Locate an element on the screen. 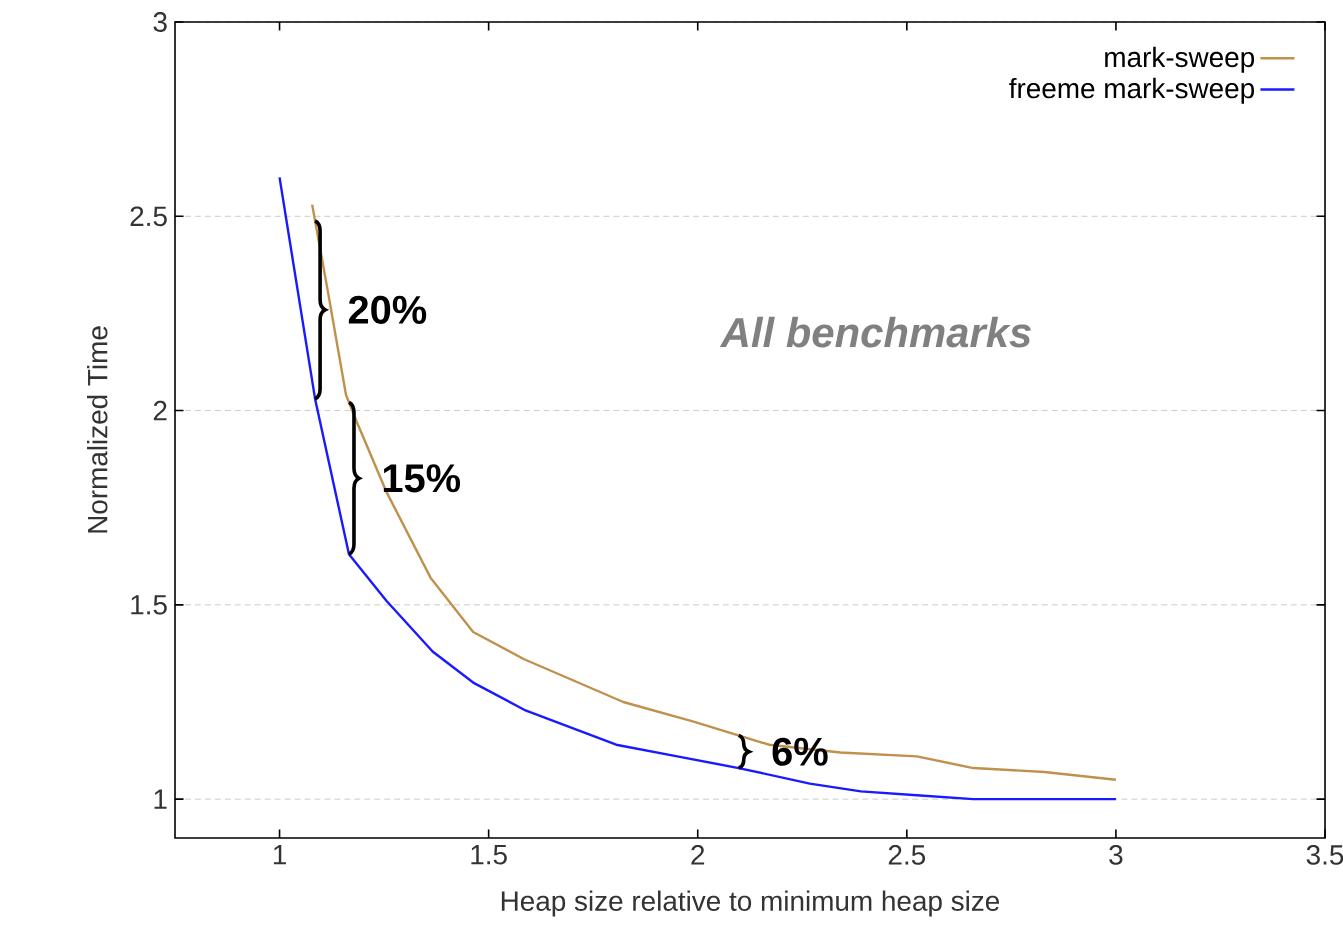 The width and height of the screenshot is (1343, 946). x-tick-label: 1.5 is located at coordinates (489, 855).